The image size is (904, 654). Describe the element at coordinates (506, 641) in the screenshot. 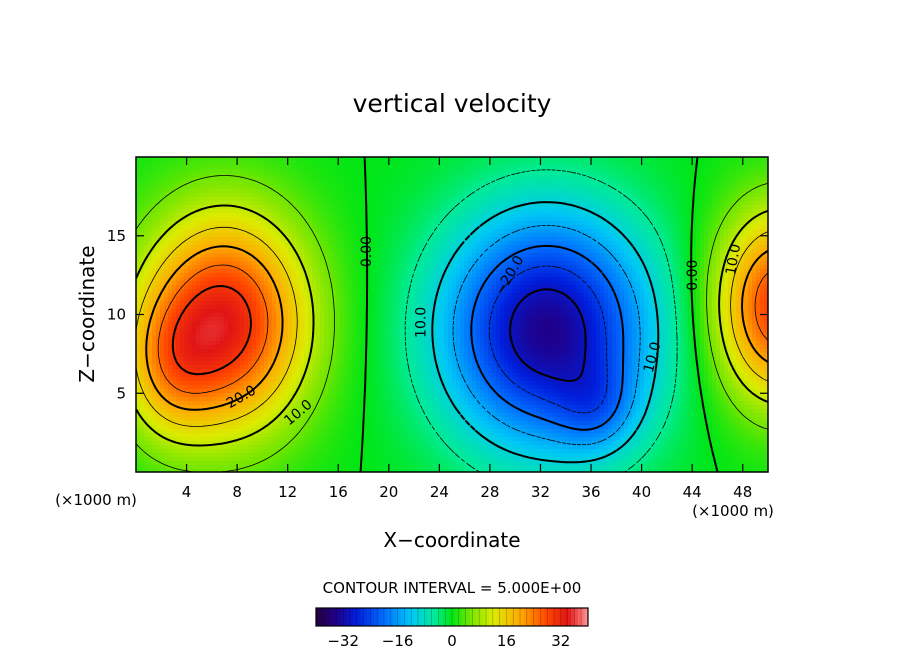

I see `colorbar-tick-label: 16` at that location.